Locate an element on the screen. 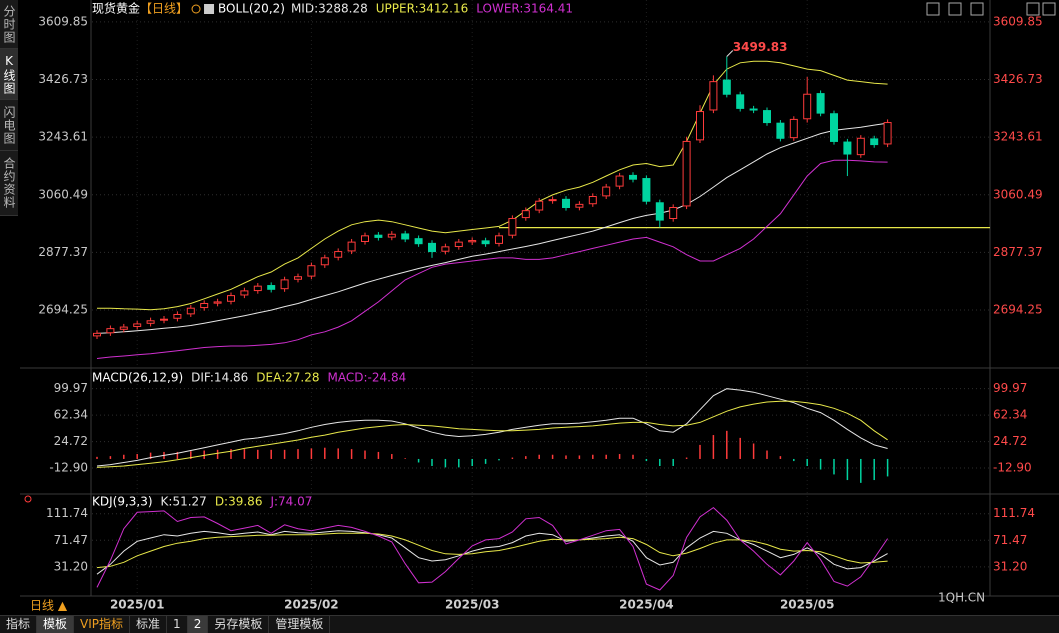 Image resolution: width=1059 pixels, height=633 pixels. tab: 2 is located at coordinates (198, 624).